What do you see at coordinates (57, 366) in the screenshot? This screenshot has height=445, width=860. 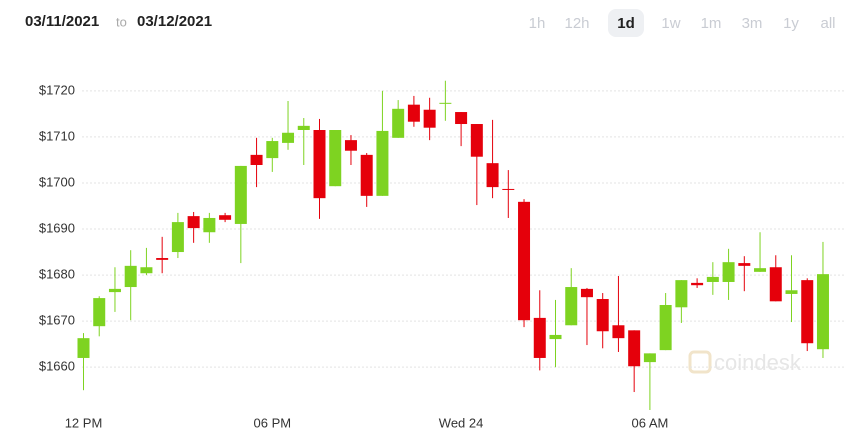 I see `y-tick-label: $1660` at bounding box center [57, 366].